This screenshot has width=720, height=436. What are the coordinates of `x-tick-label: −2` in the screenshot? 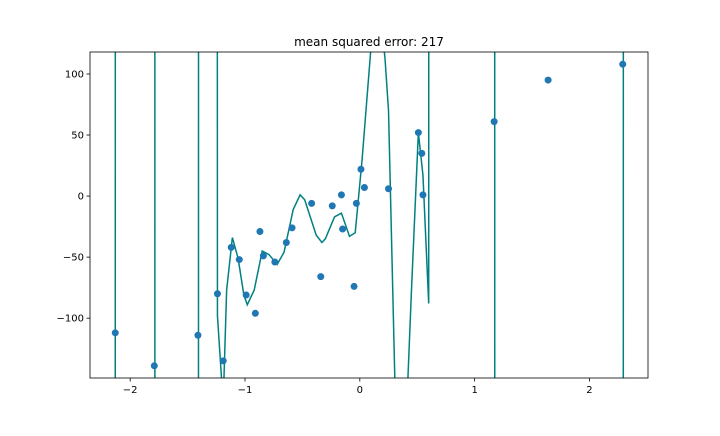 It's located at (130, 390).